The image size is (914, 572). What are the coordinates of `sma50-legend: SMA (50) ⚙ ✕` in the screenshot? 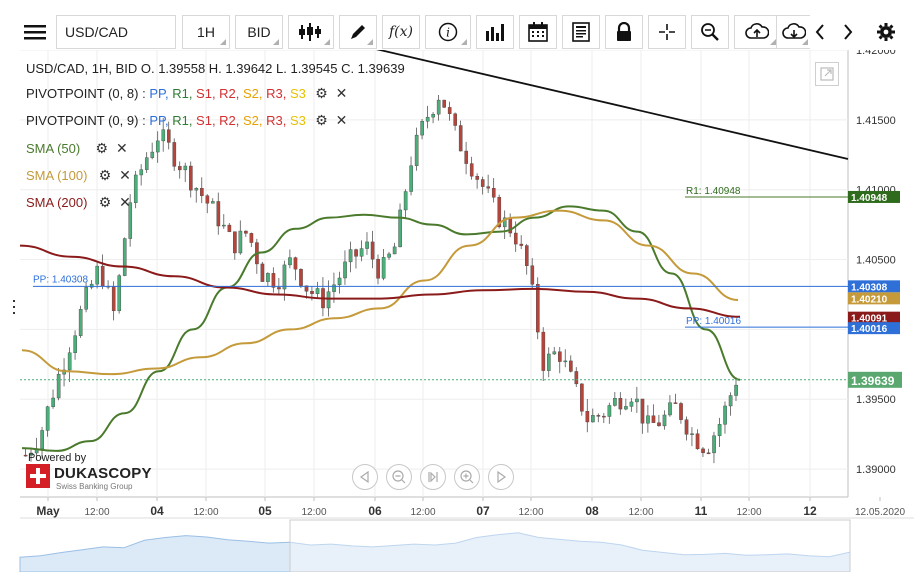 It's located at (78, 148).